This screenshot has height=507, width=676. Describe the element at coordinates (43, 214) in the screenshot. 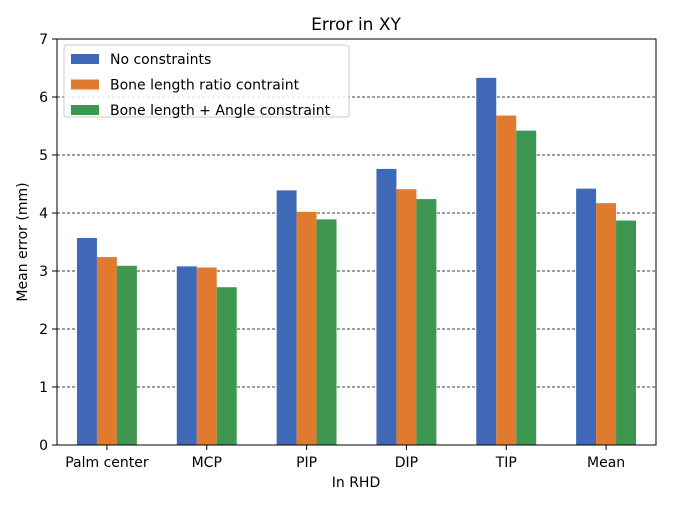

I see `y-tick-label: 4` at that location.